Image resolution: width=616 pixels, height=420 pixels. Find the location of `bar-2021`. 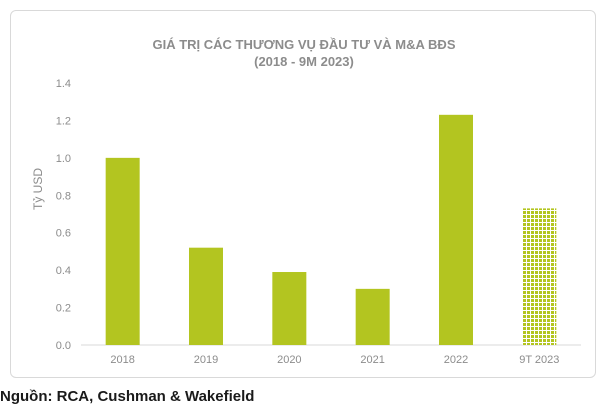

bar-2021 is located at coordinates (372, 316).